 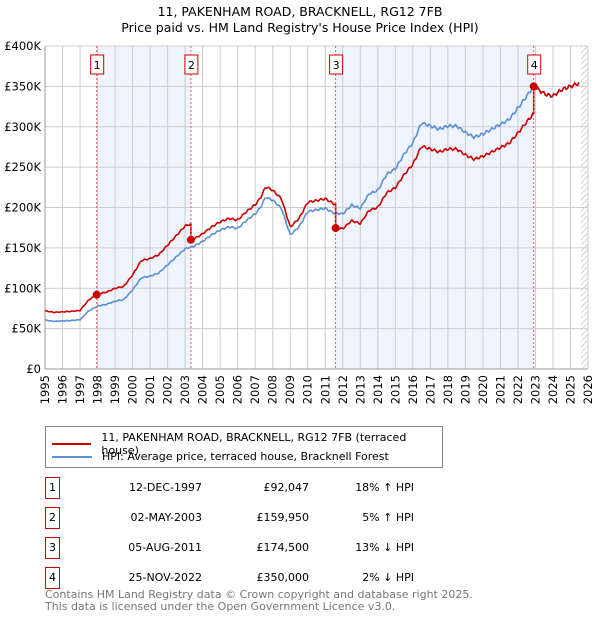 I want to click on y-tick-label: £300K, so click(x=22, y=127).